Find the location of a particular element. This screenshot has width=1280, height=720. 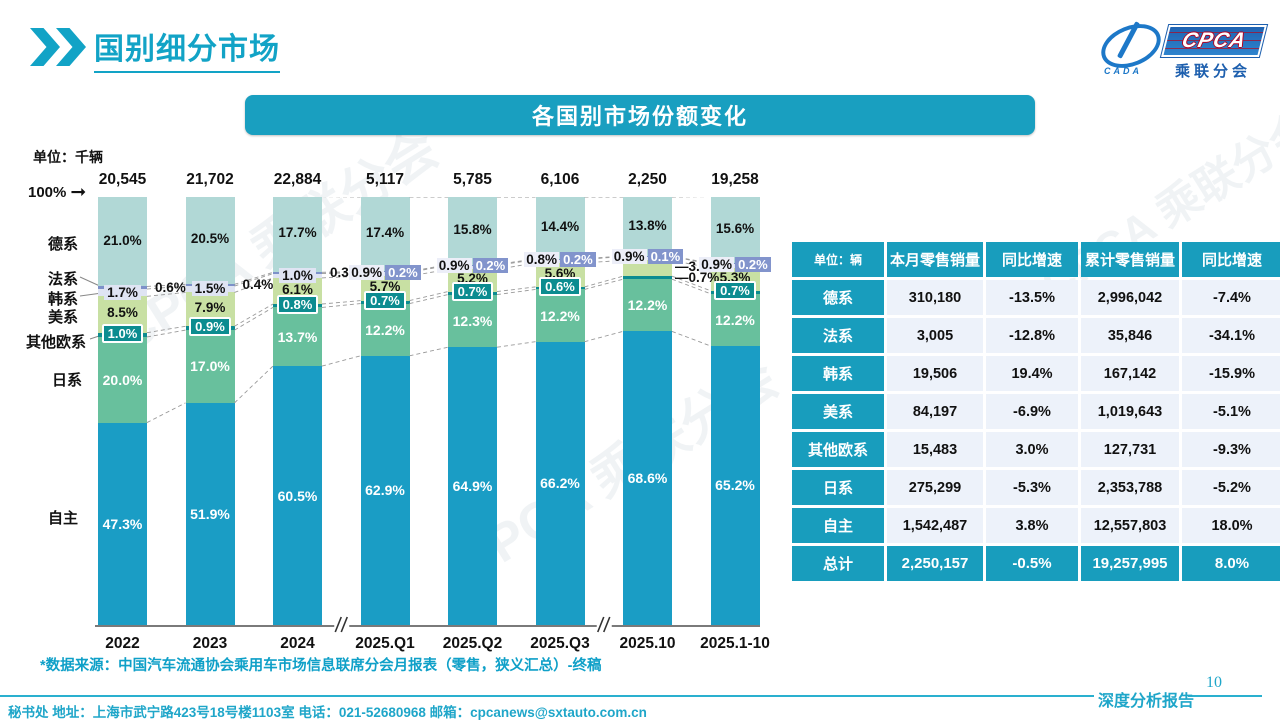

axis-label-german: 德系 is located at coordinates (63, 244).